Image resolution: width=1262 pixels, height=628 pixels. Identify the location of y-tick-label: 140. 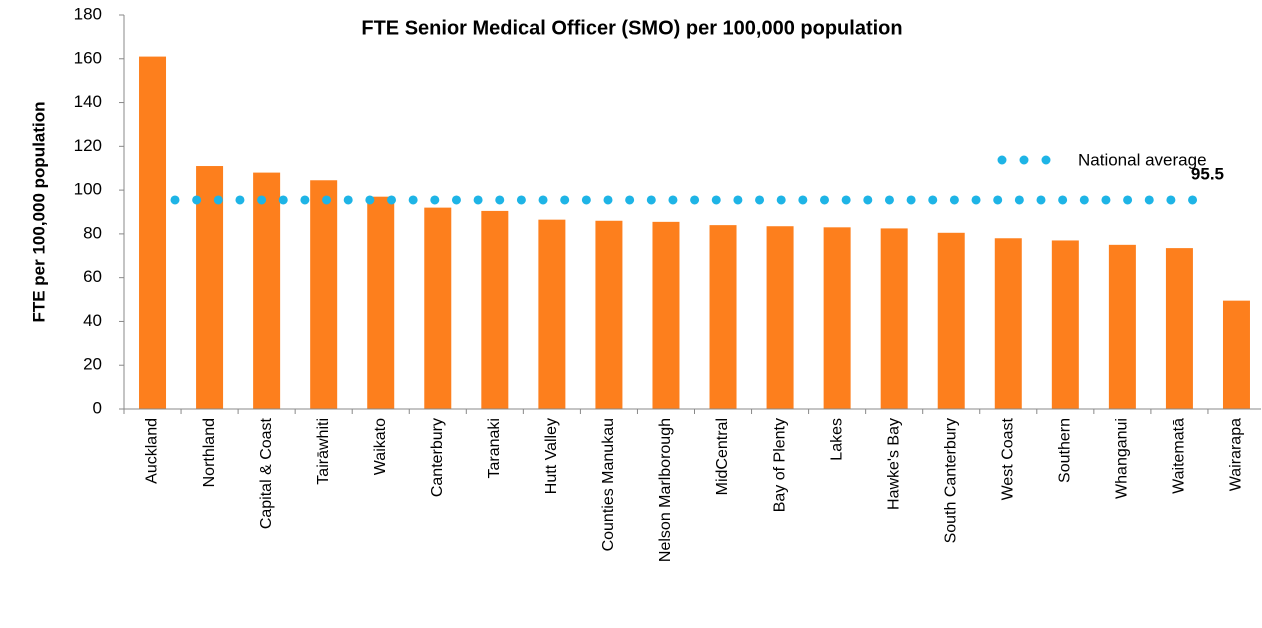
(88, 101).